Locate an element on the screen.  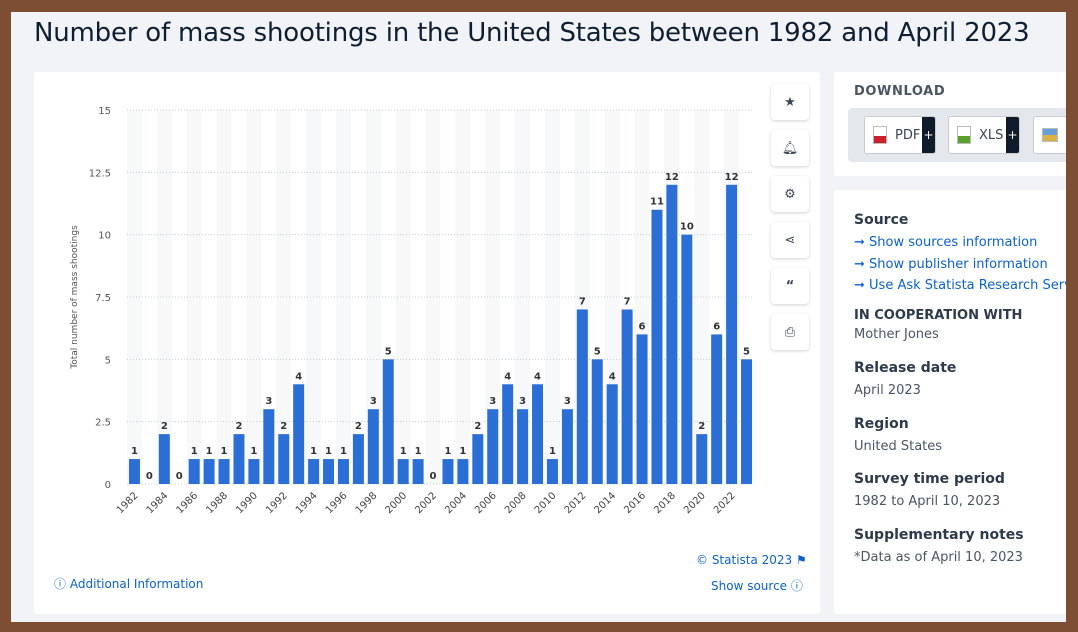
x-tick-label: 1990 is located at coordinates (247, 503).